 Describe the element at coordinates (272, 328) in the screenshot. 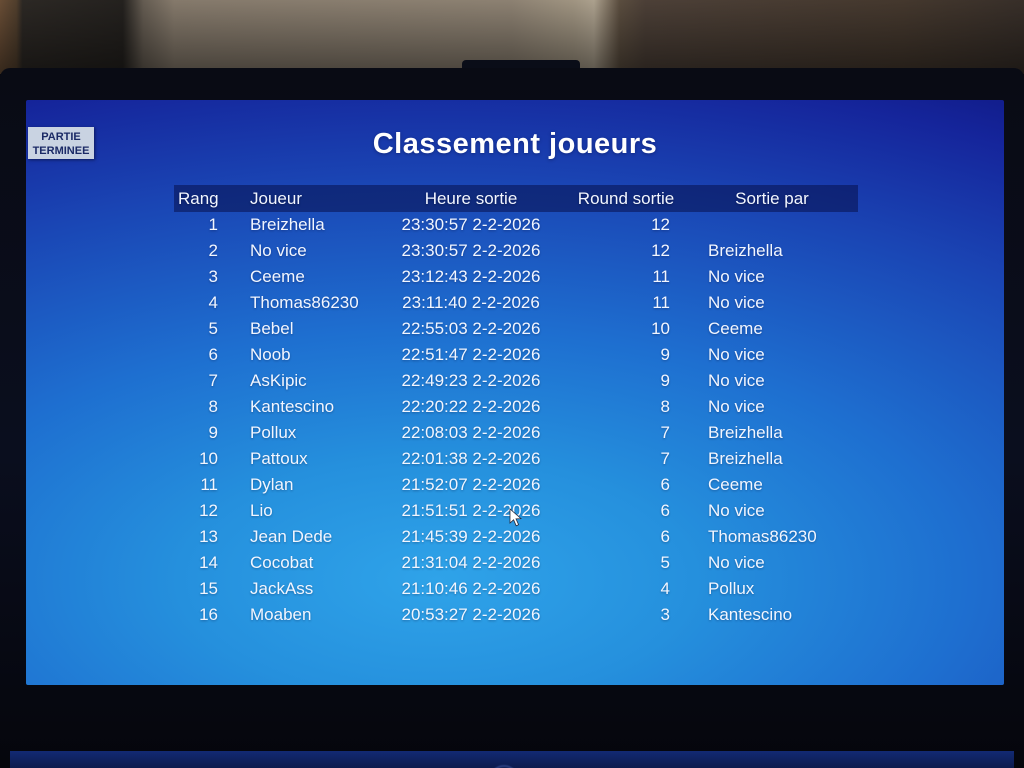

I see `cell-joueur: Bebel` at that location.